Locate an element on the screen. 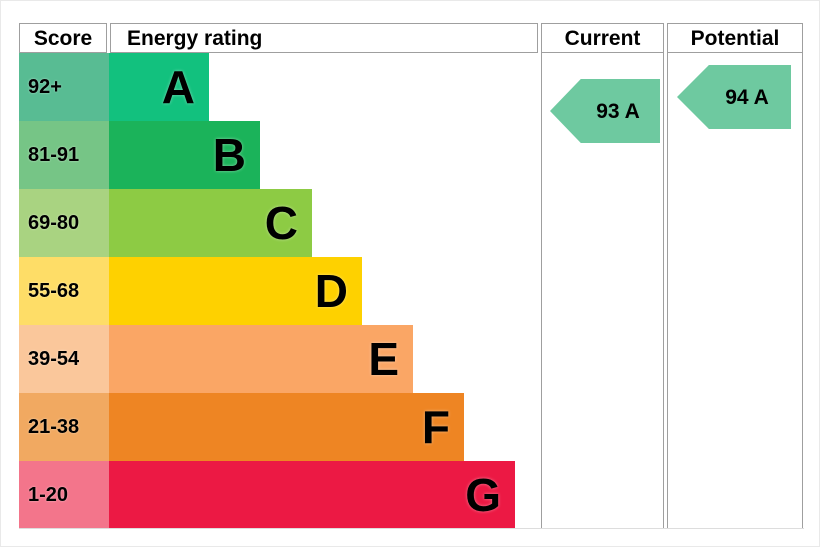 This screenshot has width=820, height=547. rating-bar: D is located at coordinates (235, 291).